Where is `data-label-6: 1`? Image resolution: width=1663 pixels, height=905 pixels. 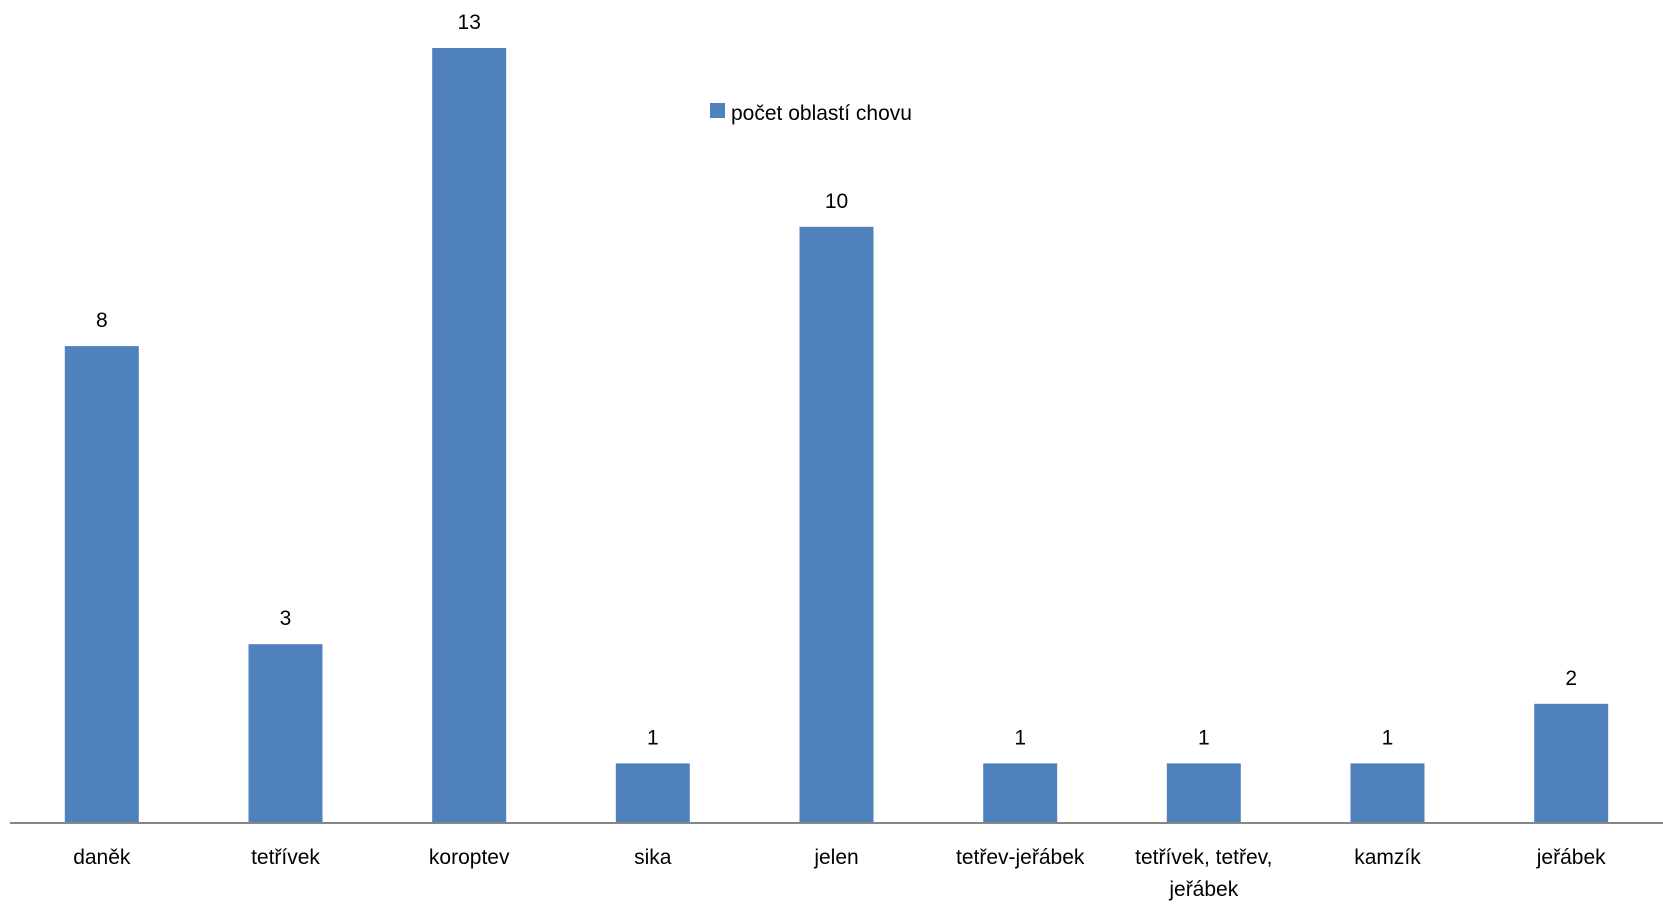
data-label-6: 1 is located at coordinates (1204, 737).